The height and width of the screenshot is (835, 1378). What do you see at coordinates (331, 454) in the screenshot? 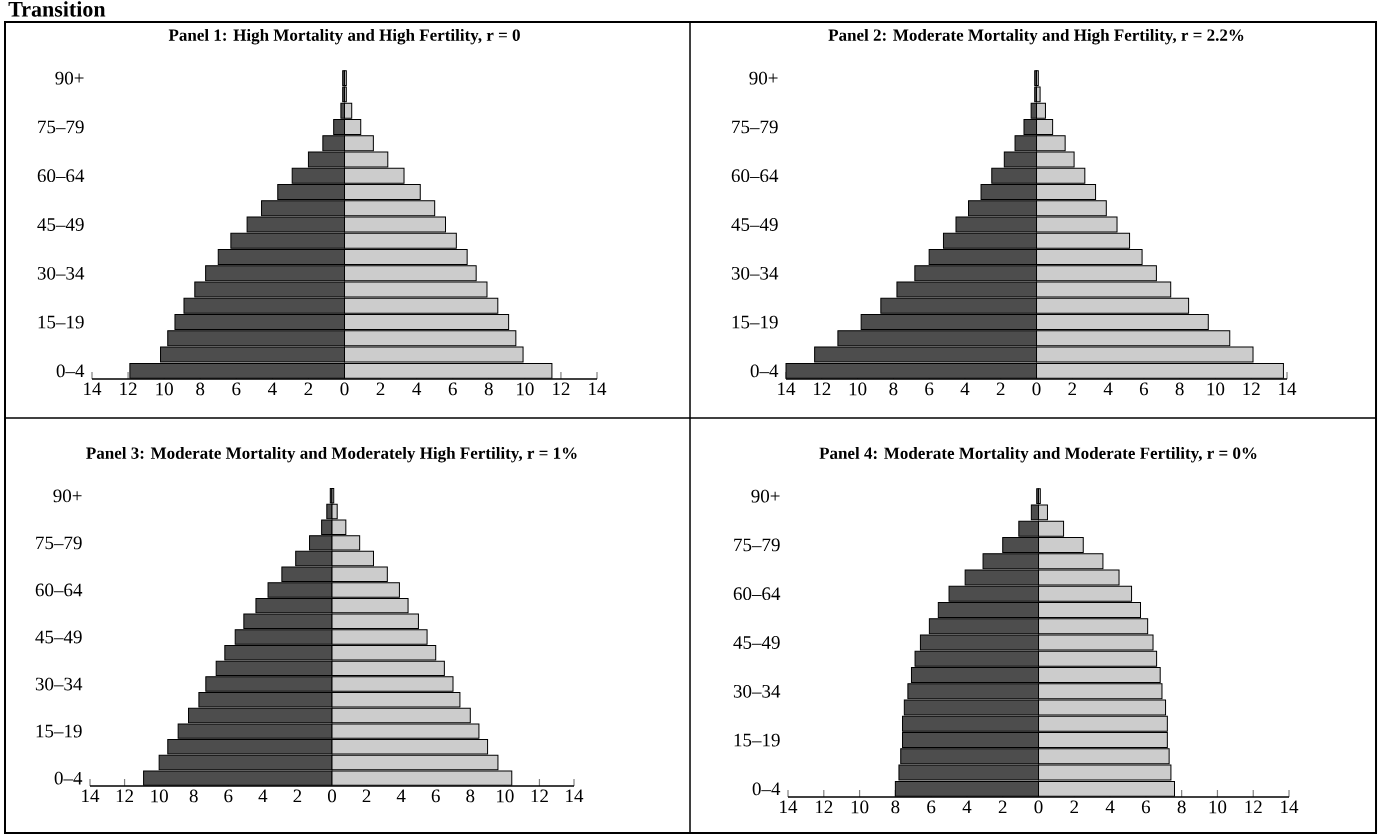
I see `chart-title: Panel 3: Moderate Mortality and Moderately High Fertility, r = 1%` at bounding box center [331, 454].